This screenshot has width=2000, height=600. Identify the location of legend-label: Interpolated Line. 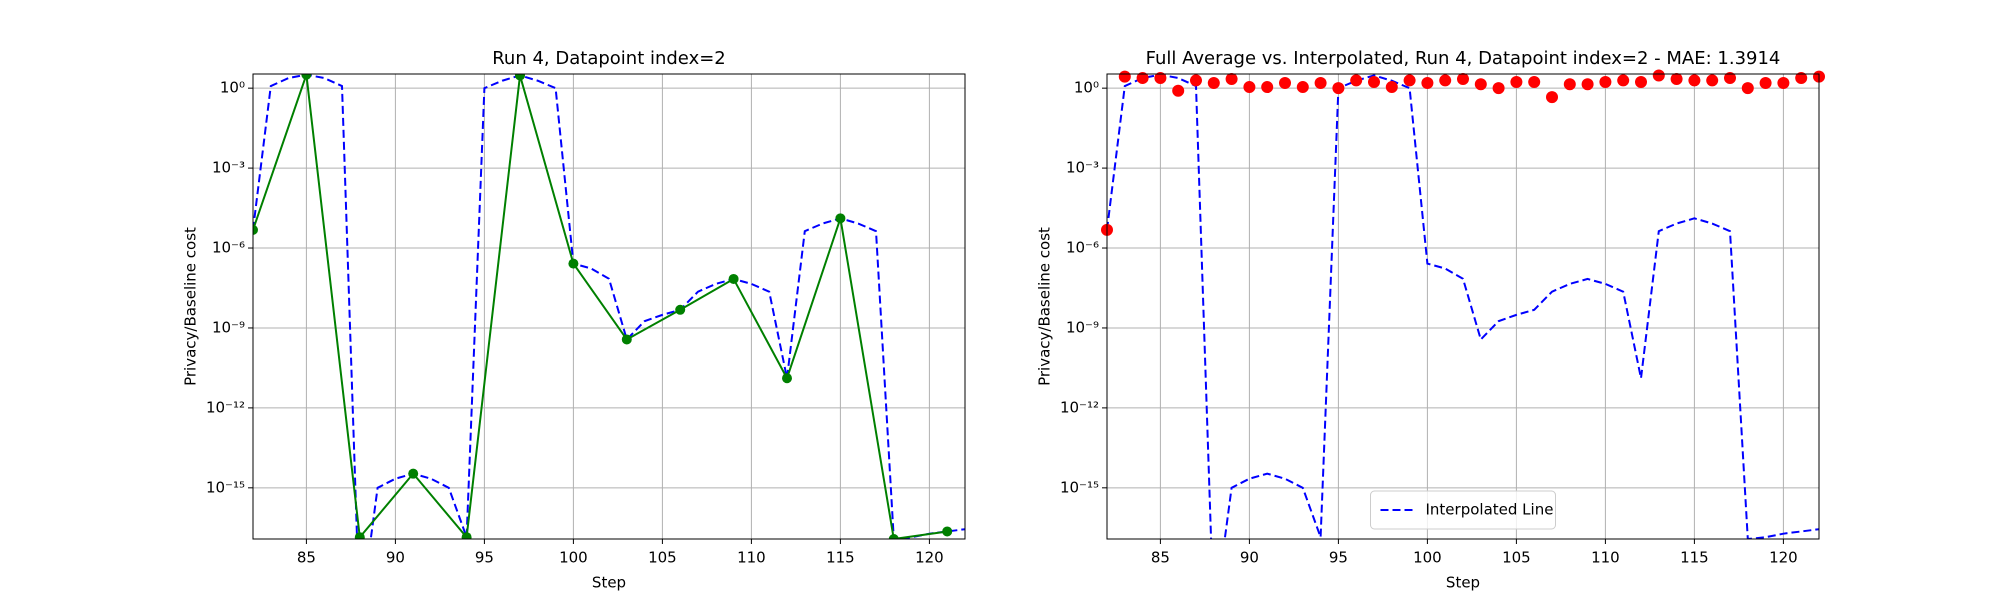
(1490, 510).